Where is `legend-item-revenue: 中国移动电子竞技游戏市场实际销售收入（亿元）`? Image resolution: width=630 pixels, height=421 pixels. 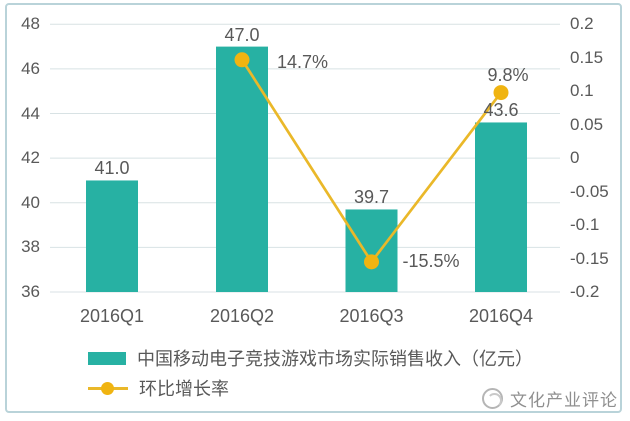 legend-item-revenue: 中国移动电子竞技游戏市场实际销售收入（亿元） is located at coordinates (310, 358).